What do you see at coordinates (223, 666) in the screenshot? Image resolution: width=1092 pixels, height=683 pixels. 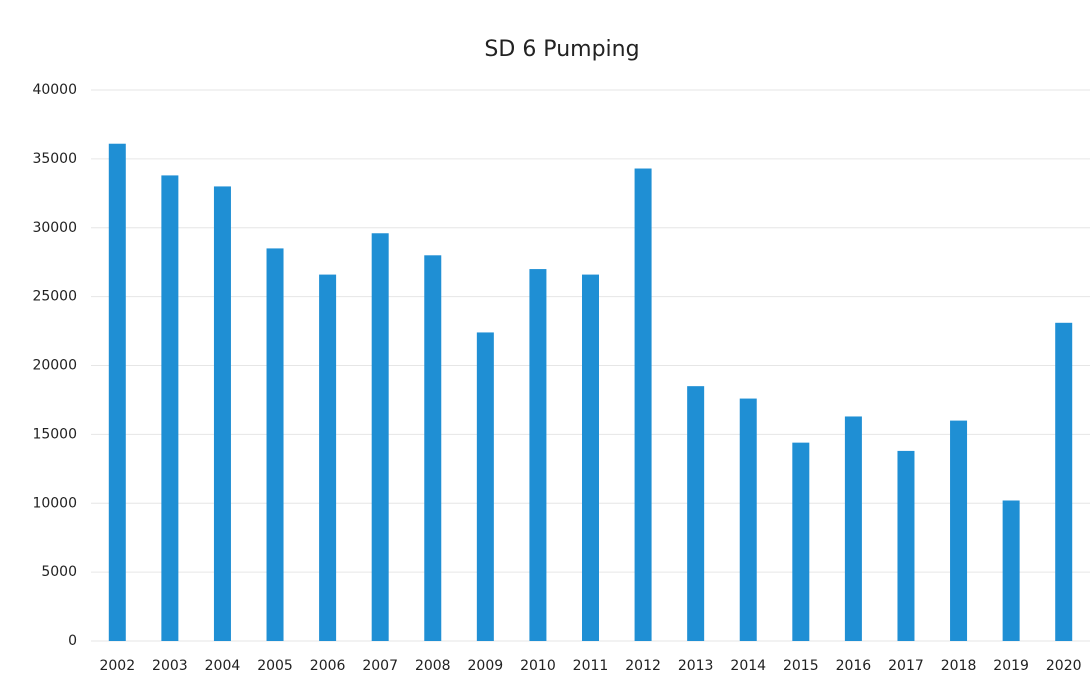 I see `x-tick-label: 2004` at bounding box center [223, 666].